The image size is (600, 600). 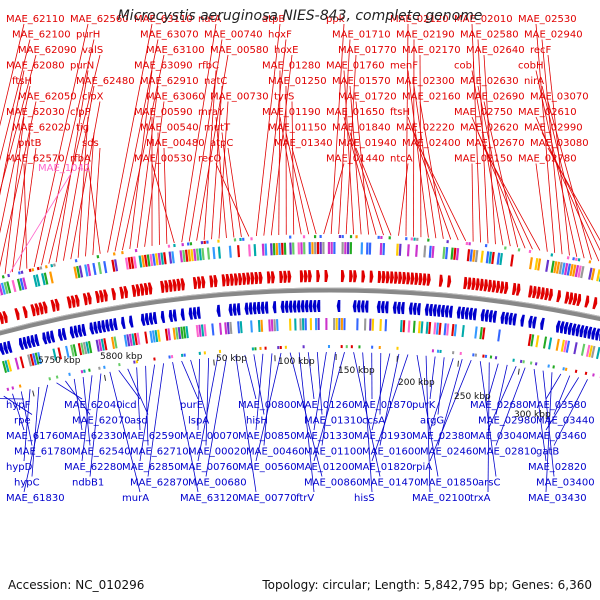 I want to click on forward-gene-label: MAE_01150, so click(x=297, y=128).